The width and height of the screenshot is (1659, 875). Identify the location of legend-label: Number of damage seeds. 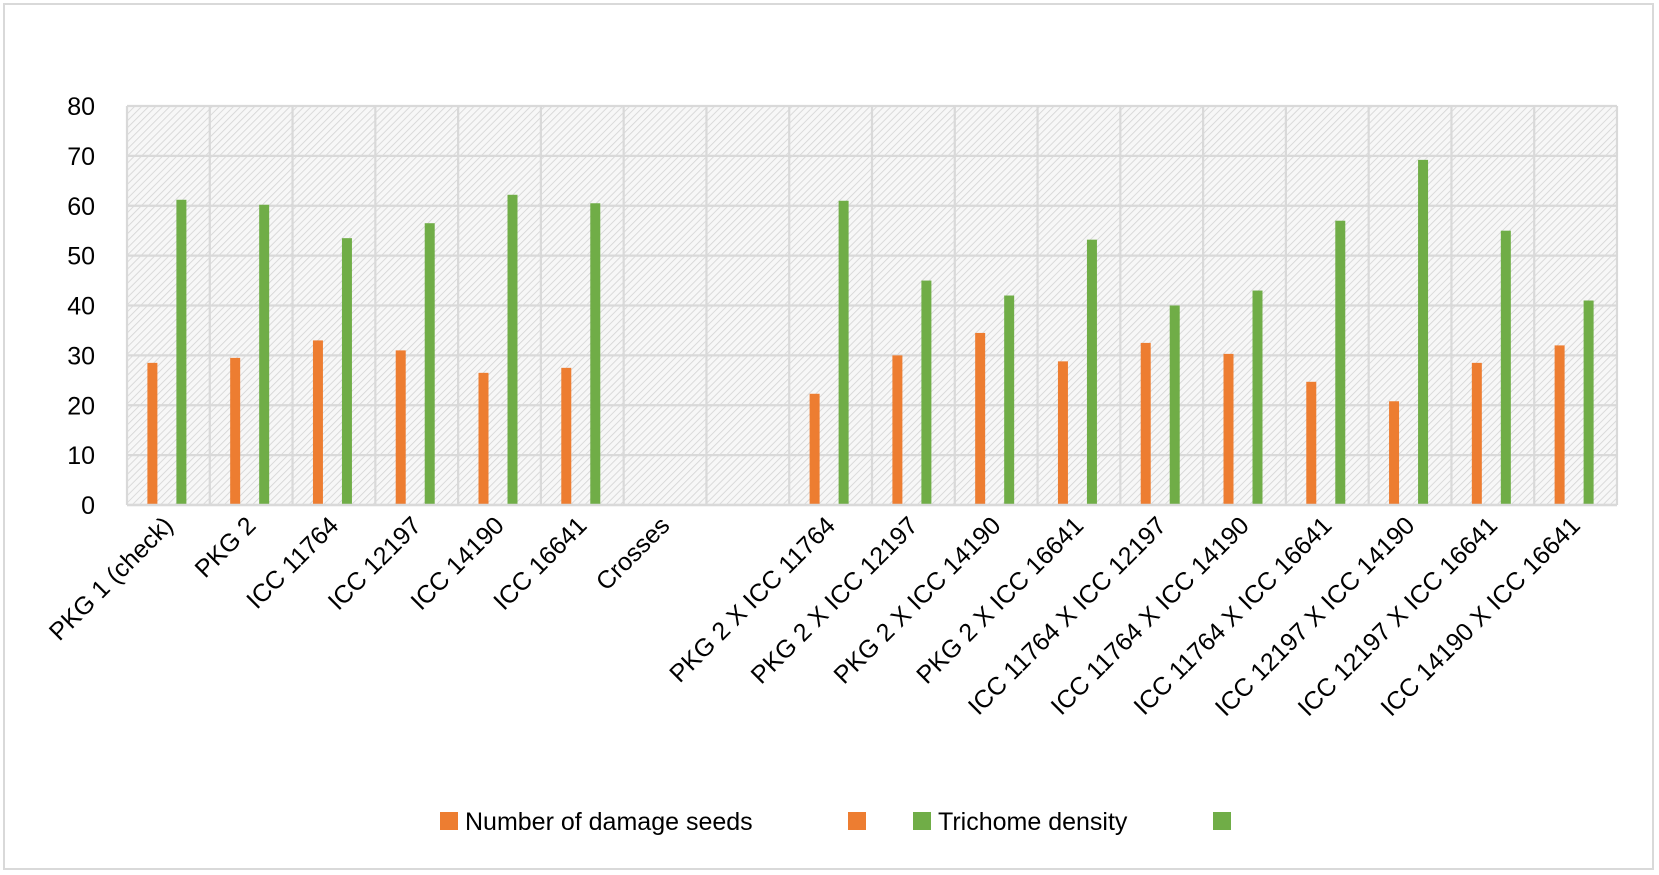
(609, 822).